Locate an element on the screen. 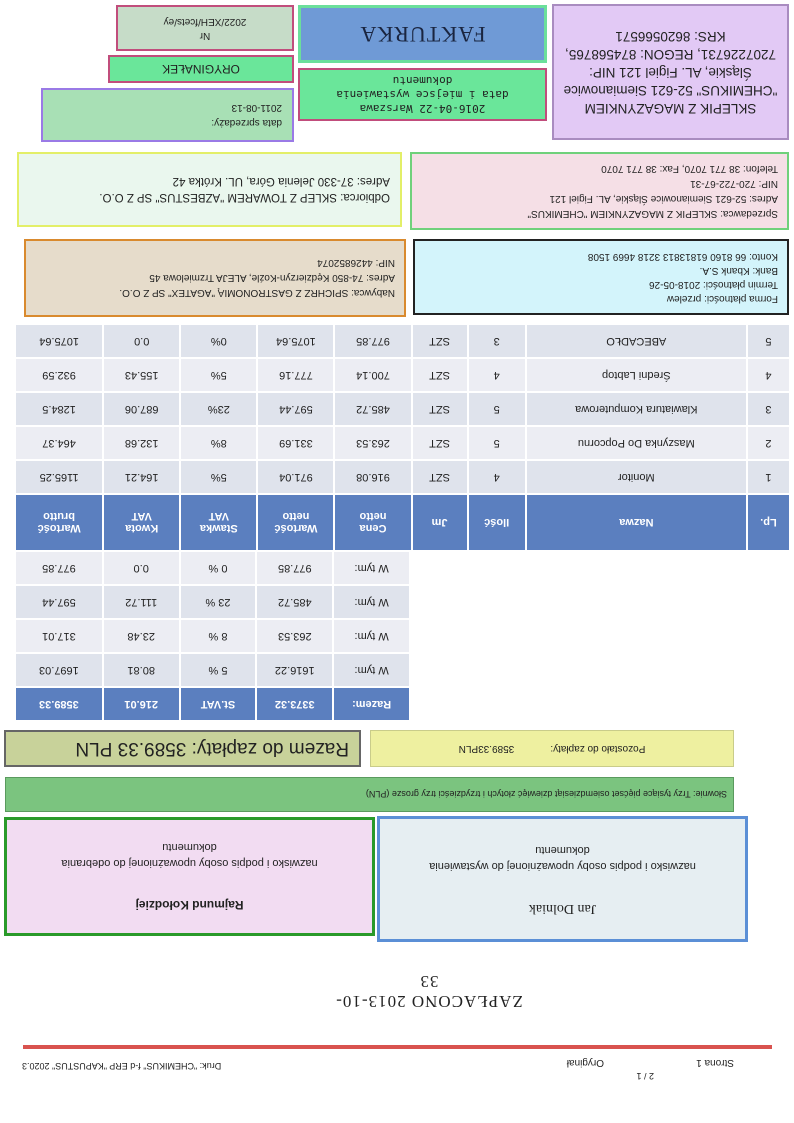 The width and height of the screenshot is (794, 1123). cell-name: ABECADŁO is located at coordinates (636, 341).